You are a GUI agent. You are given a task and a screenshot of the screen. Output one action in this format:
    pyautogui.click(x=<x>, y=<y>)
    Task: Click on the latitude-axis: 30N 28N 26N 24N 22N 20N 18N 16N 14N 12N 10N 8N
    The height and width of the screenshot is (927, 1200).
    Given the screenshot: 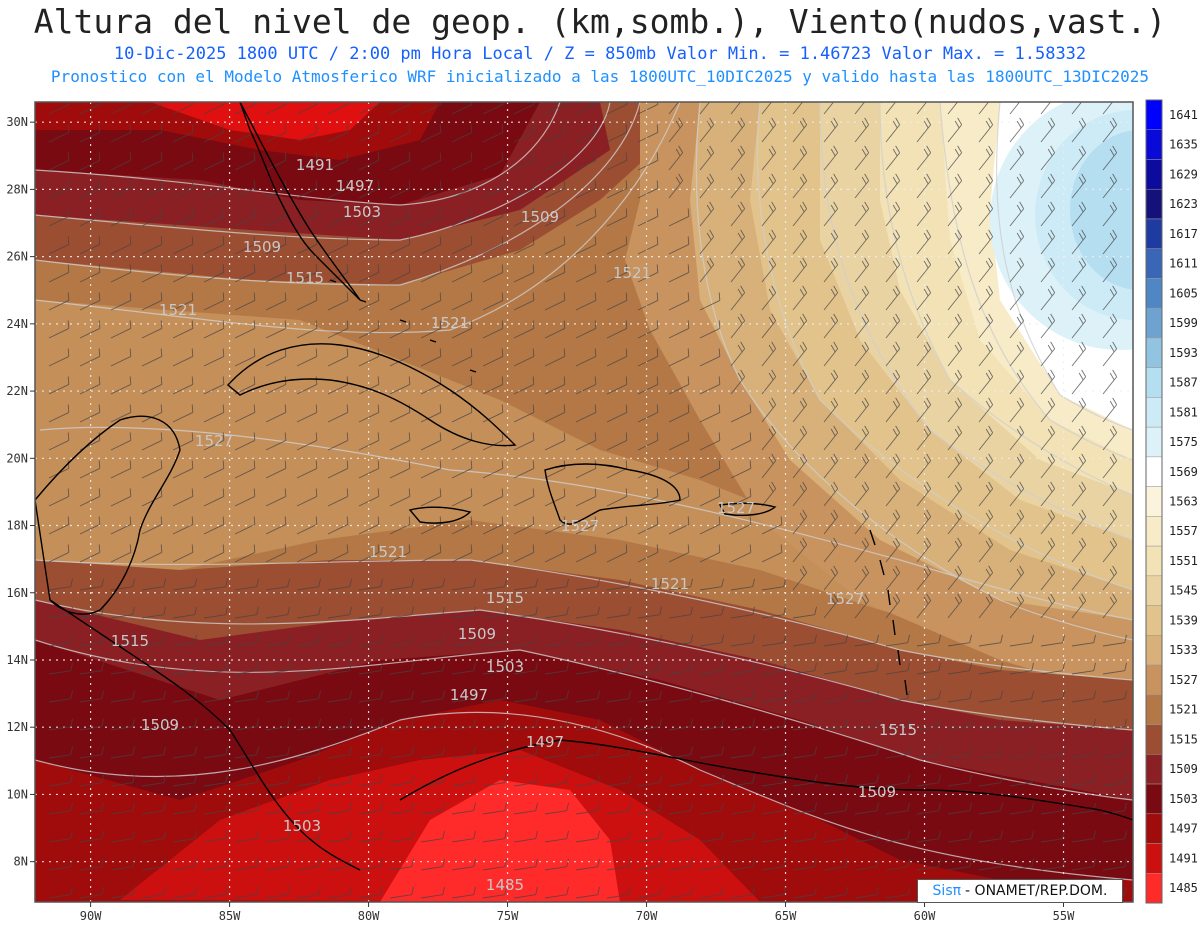 What is the action you would take?
    pyautogui.click(x=20, y=492)
    